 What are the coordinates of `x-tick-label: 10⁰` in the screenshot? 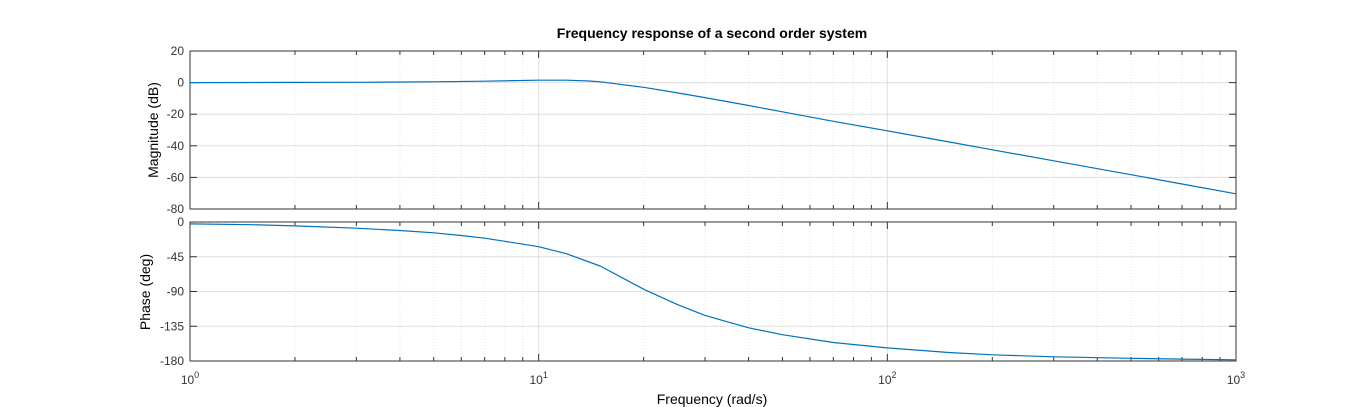 It's located at (190, 378).